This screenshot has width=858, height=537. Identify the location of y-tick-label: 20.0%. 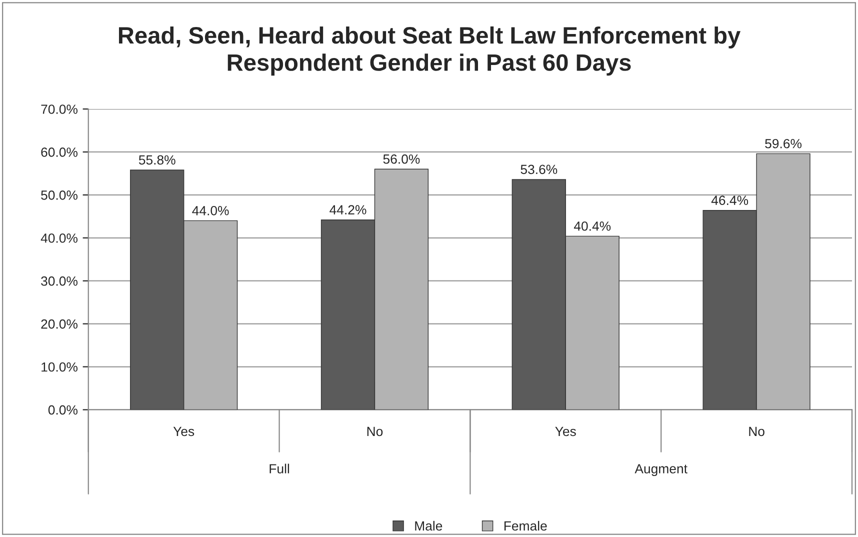
(59, 324).